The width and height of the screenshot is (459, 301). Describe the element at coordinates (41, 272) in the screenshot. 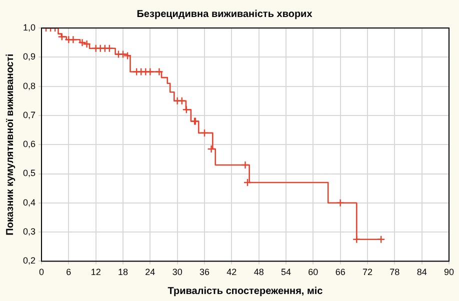

I see `x-tick-label: 0` at that location.